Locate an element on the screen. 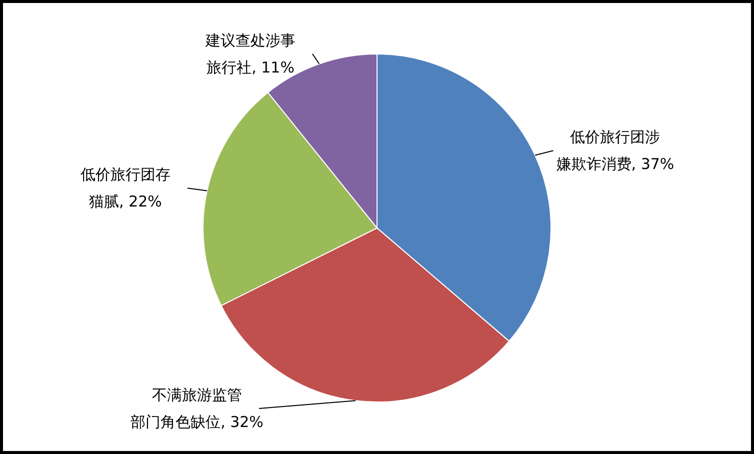  slice-label: 低价旅行团涉嫌欺诈消费, 37% is located at coordinates (615, 151).